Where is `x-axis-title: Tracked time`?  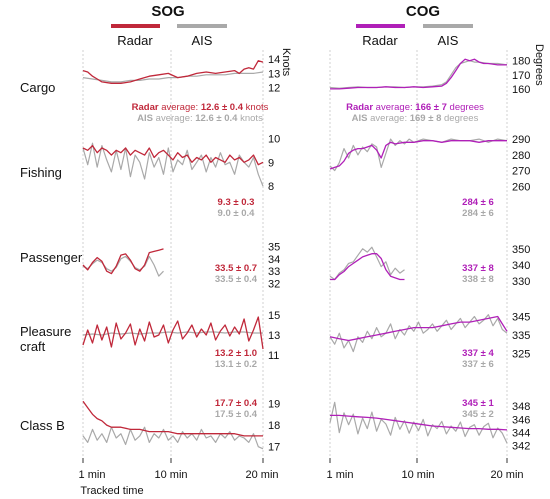 x-axis-title: Tracked time is located at coordinates (111, 491).